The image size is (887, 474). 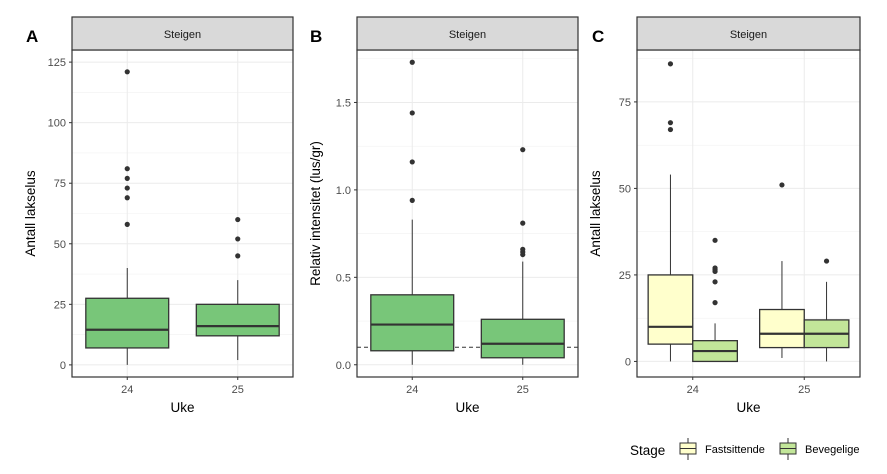 I want to click on box-24-fastsittende, so click(x=670, y=211).